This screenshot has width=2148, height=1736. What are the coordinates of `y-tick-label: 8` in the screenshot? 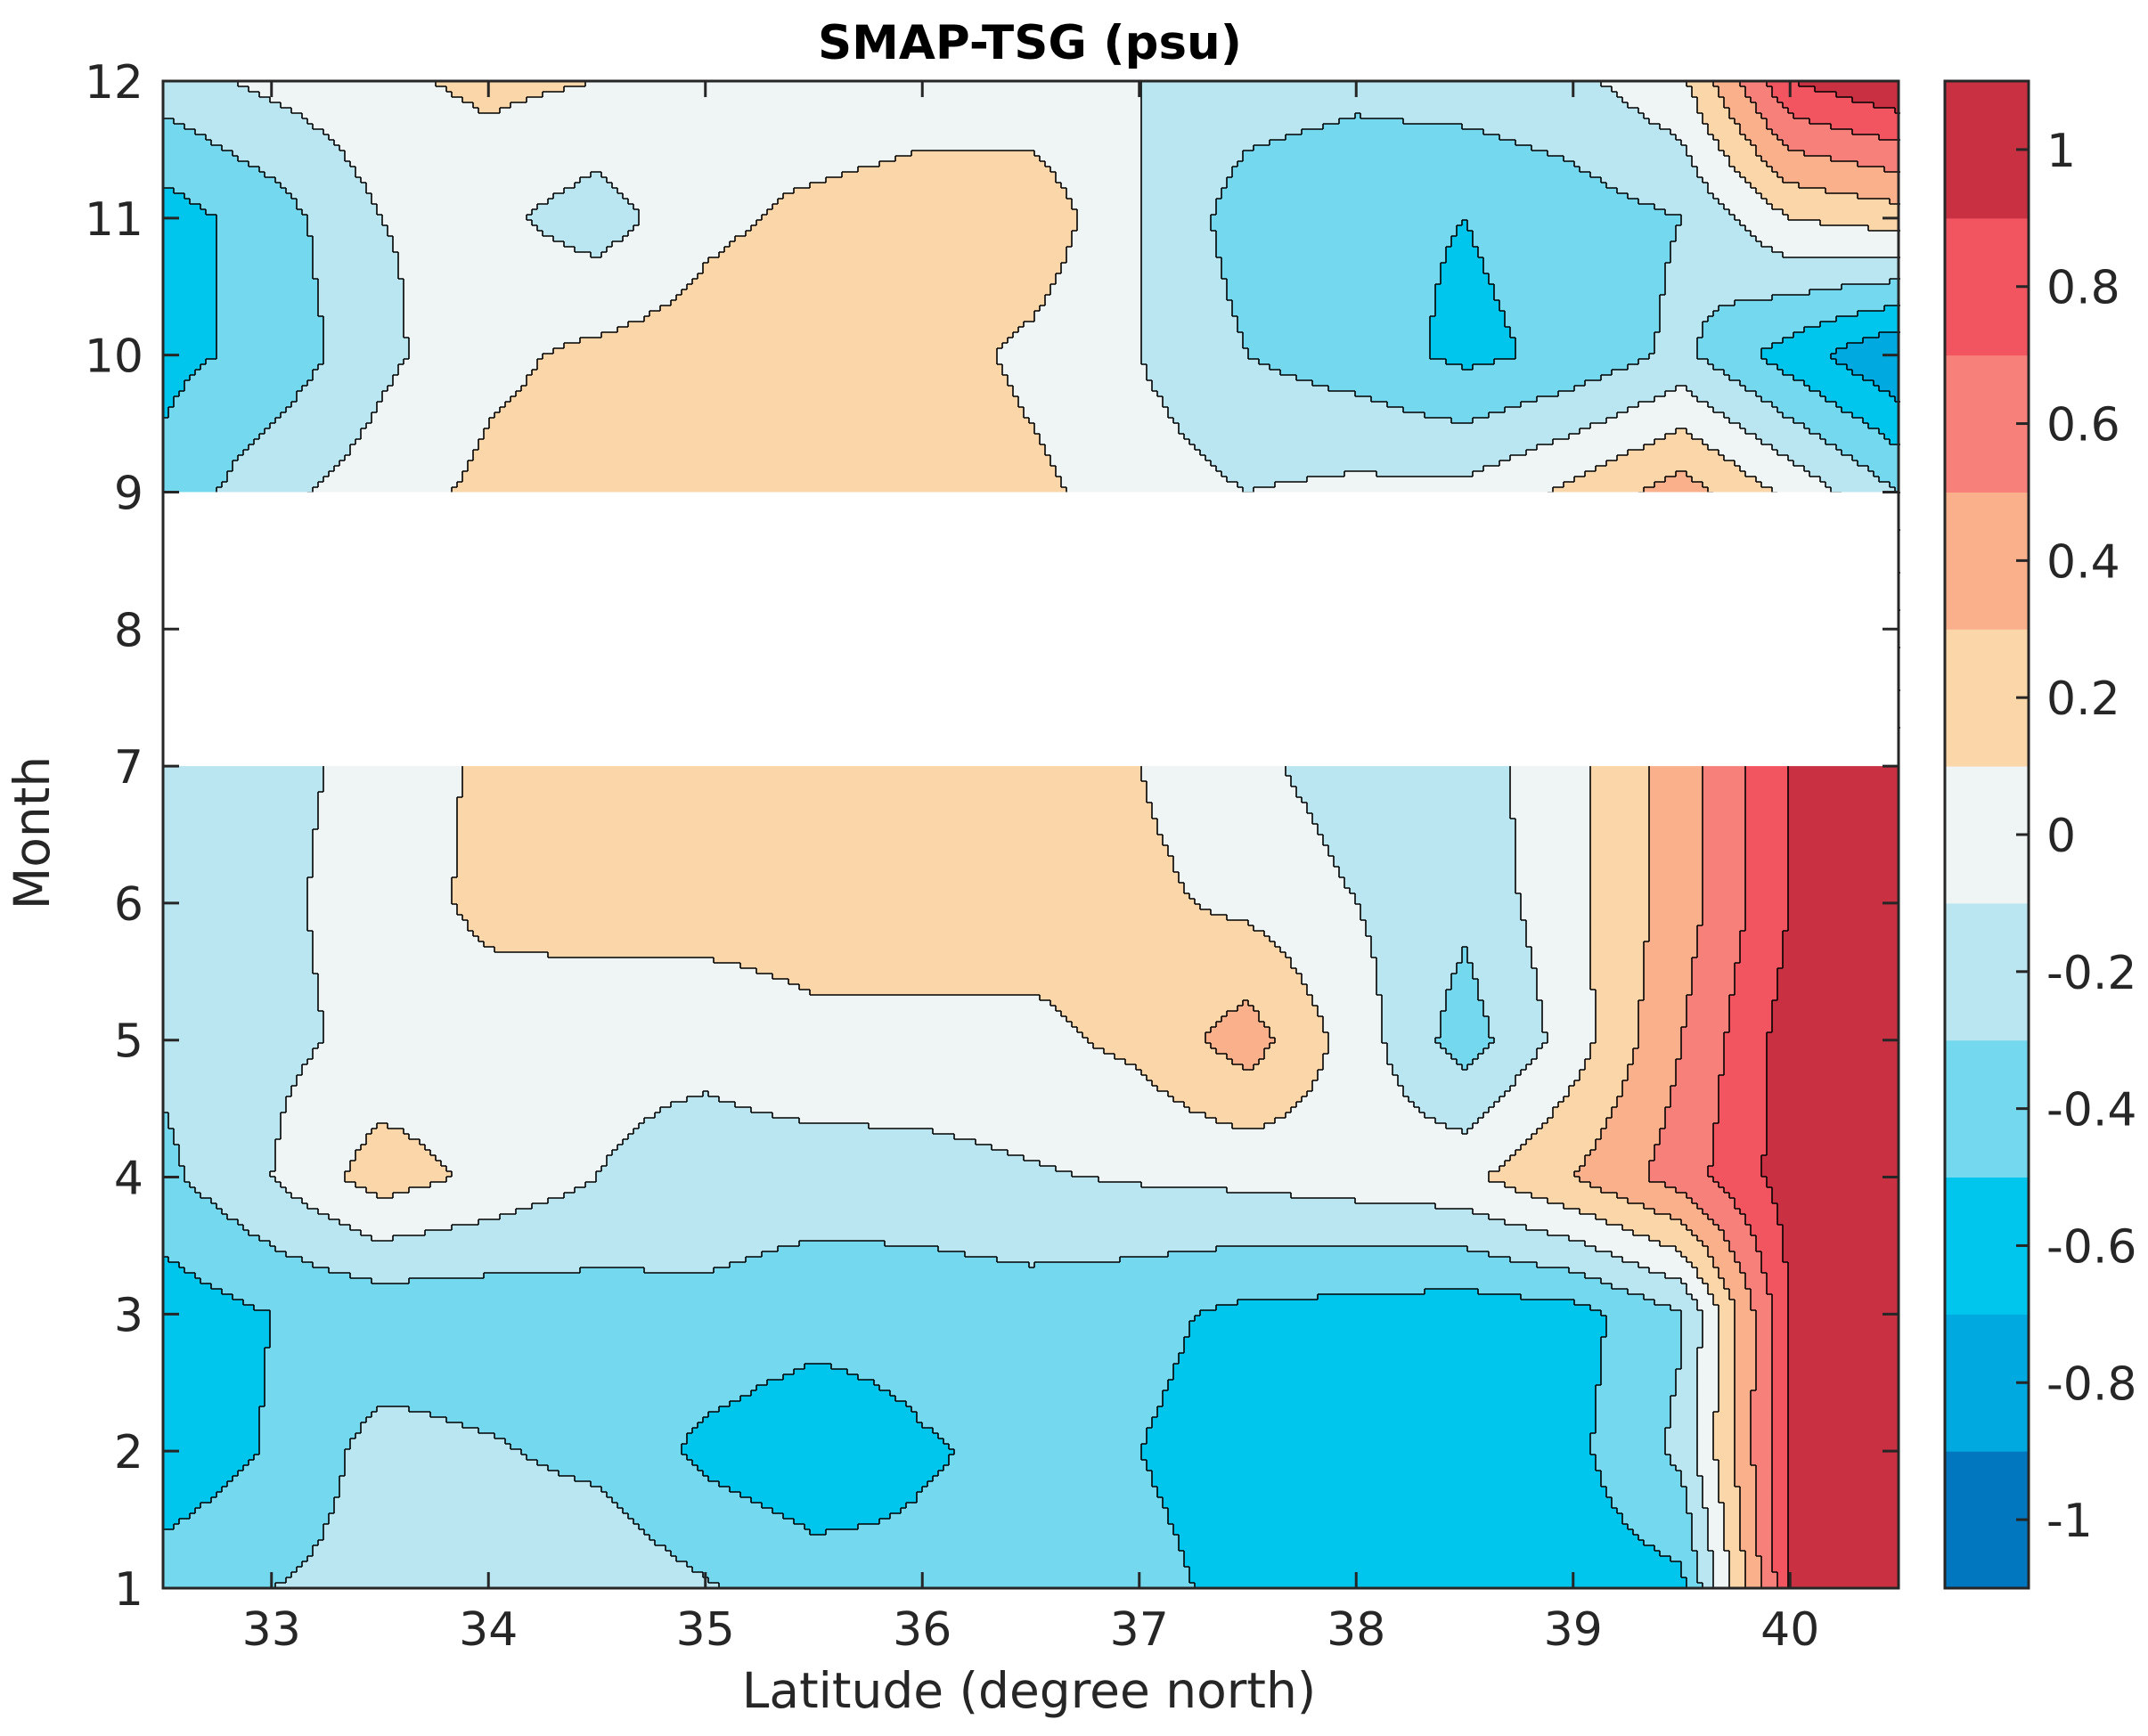 It's located at (128, 630).